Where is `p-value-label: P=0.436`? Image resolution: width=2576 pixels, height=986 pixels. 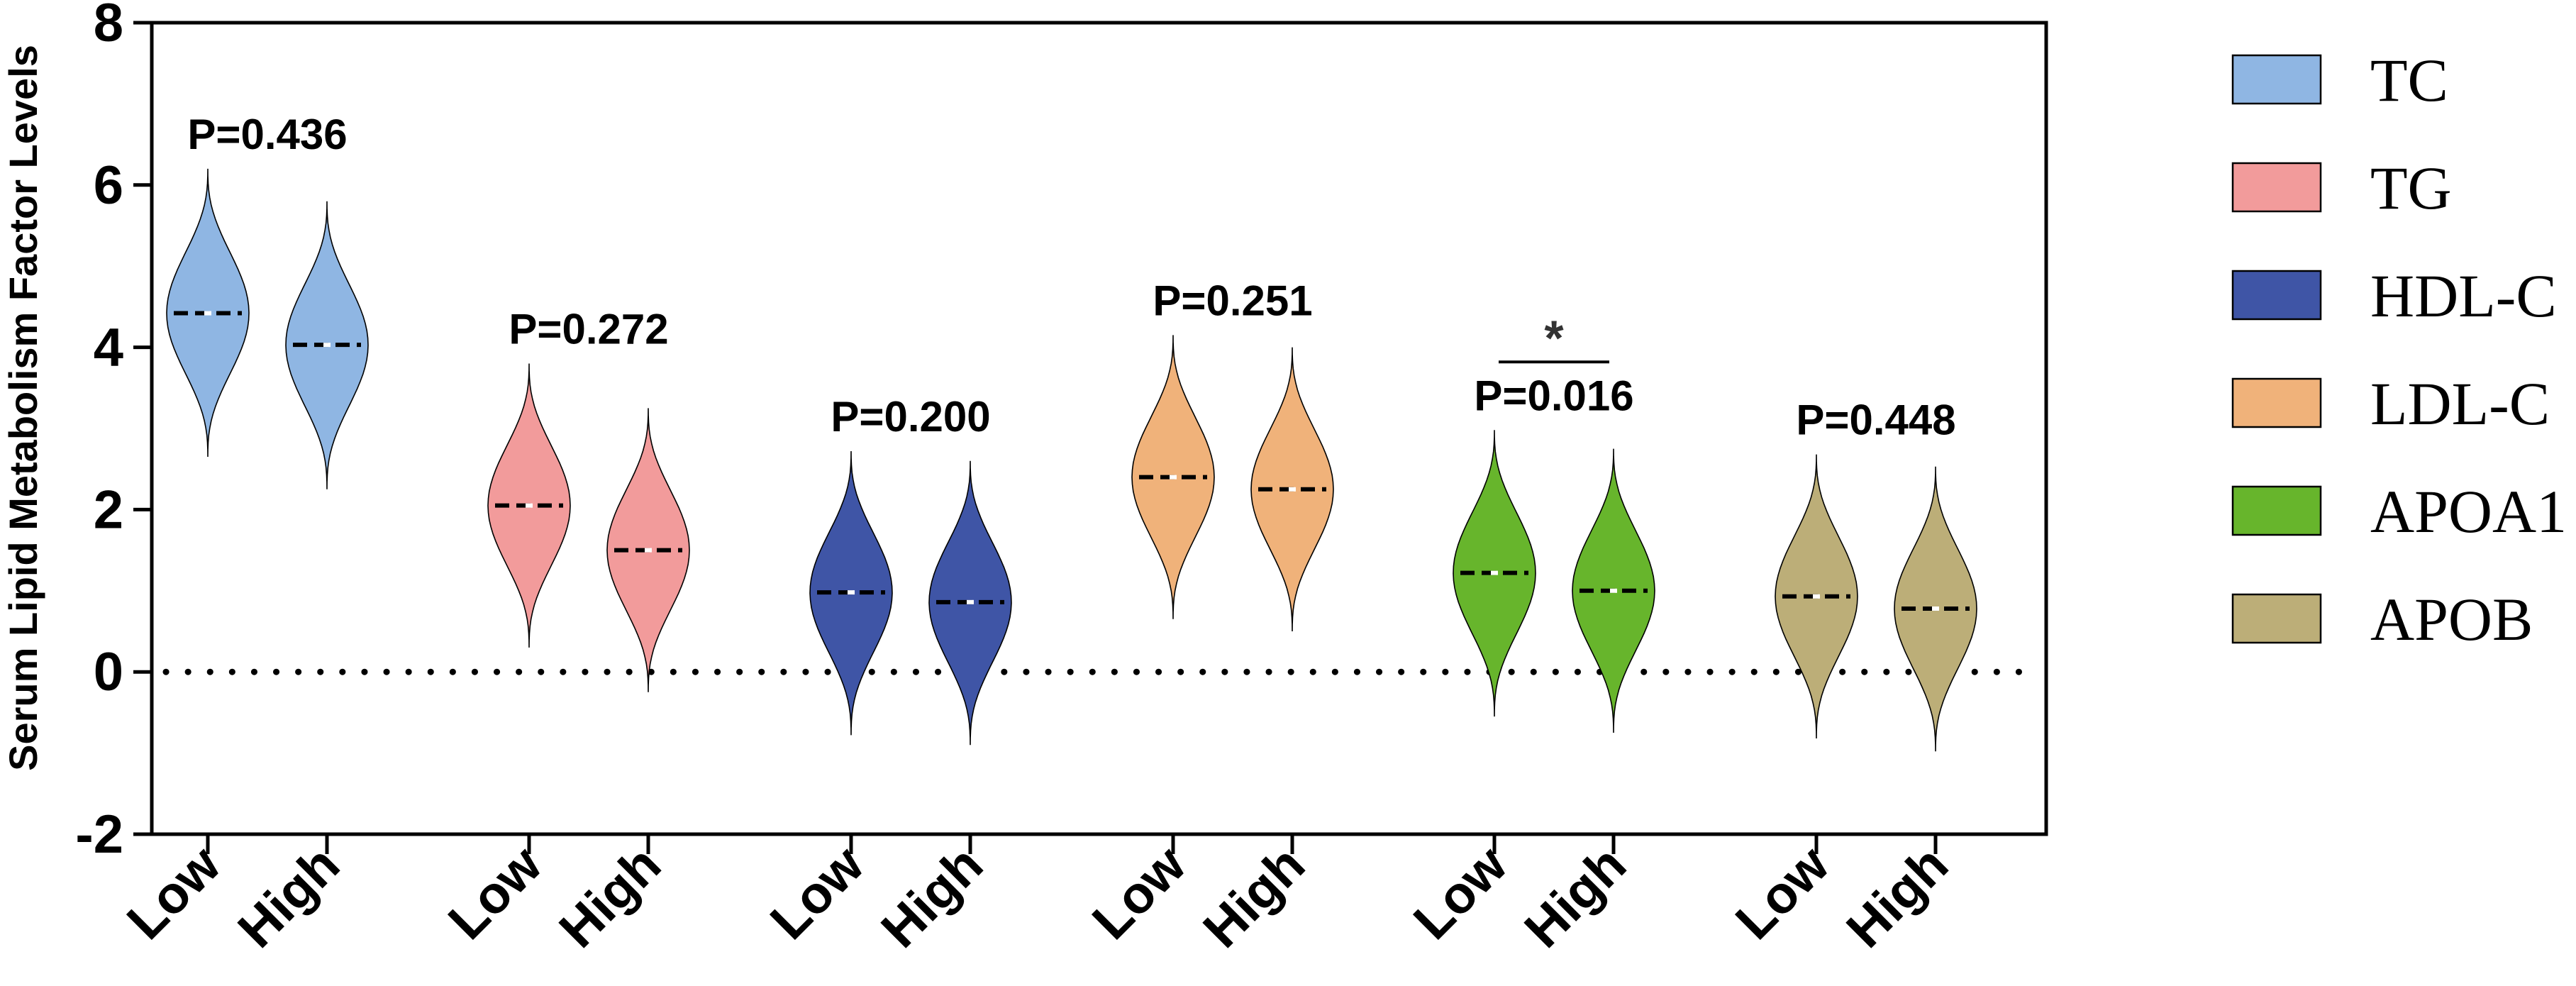 p-value-label: P=0.436 is located at coordinates (267, 134).